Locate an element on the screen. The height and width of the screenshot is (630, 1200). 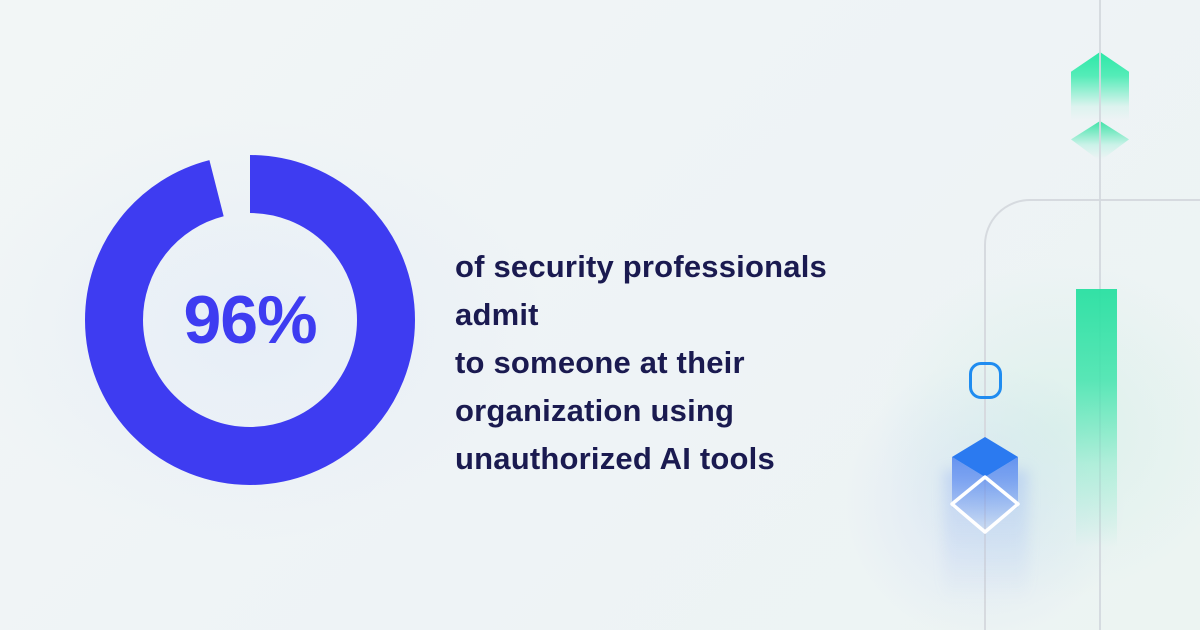
stat-value: 96% is located at coordinates (250, 320).